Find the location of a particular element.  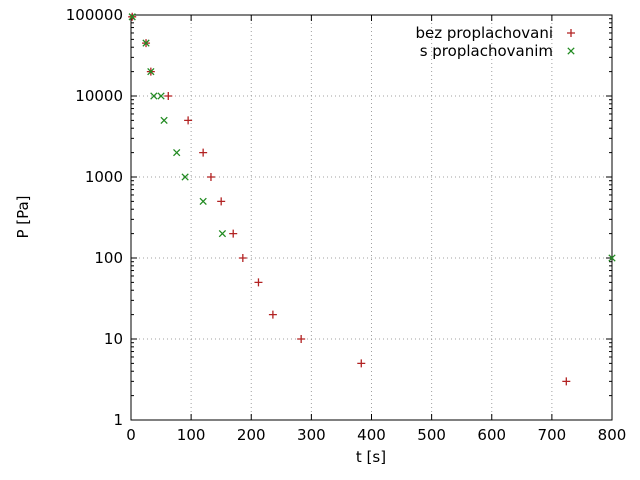

x-tick-label: 300 is located at coordinates (311, 435).